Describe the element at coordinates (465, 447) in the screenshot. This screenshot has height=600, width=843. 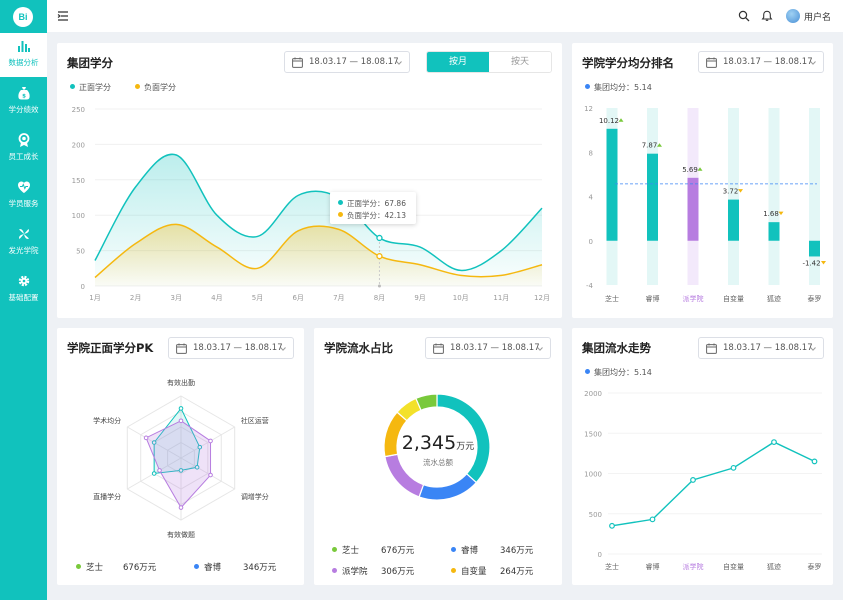
I see `total-unit: 万元` at that location.